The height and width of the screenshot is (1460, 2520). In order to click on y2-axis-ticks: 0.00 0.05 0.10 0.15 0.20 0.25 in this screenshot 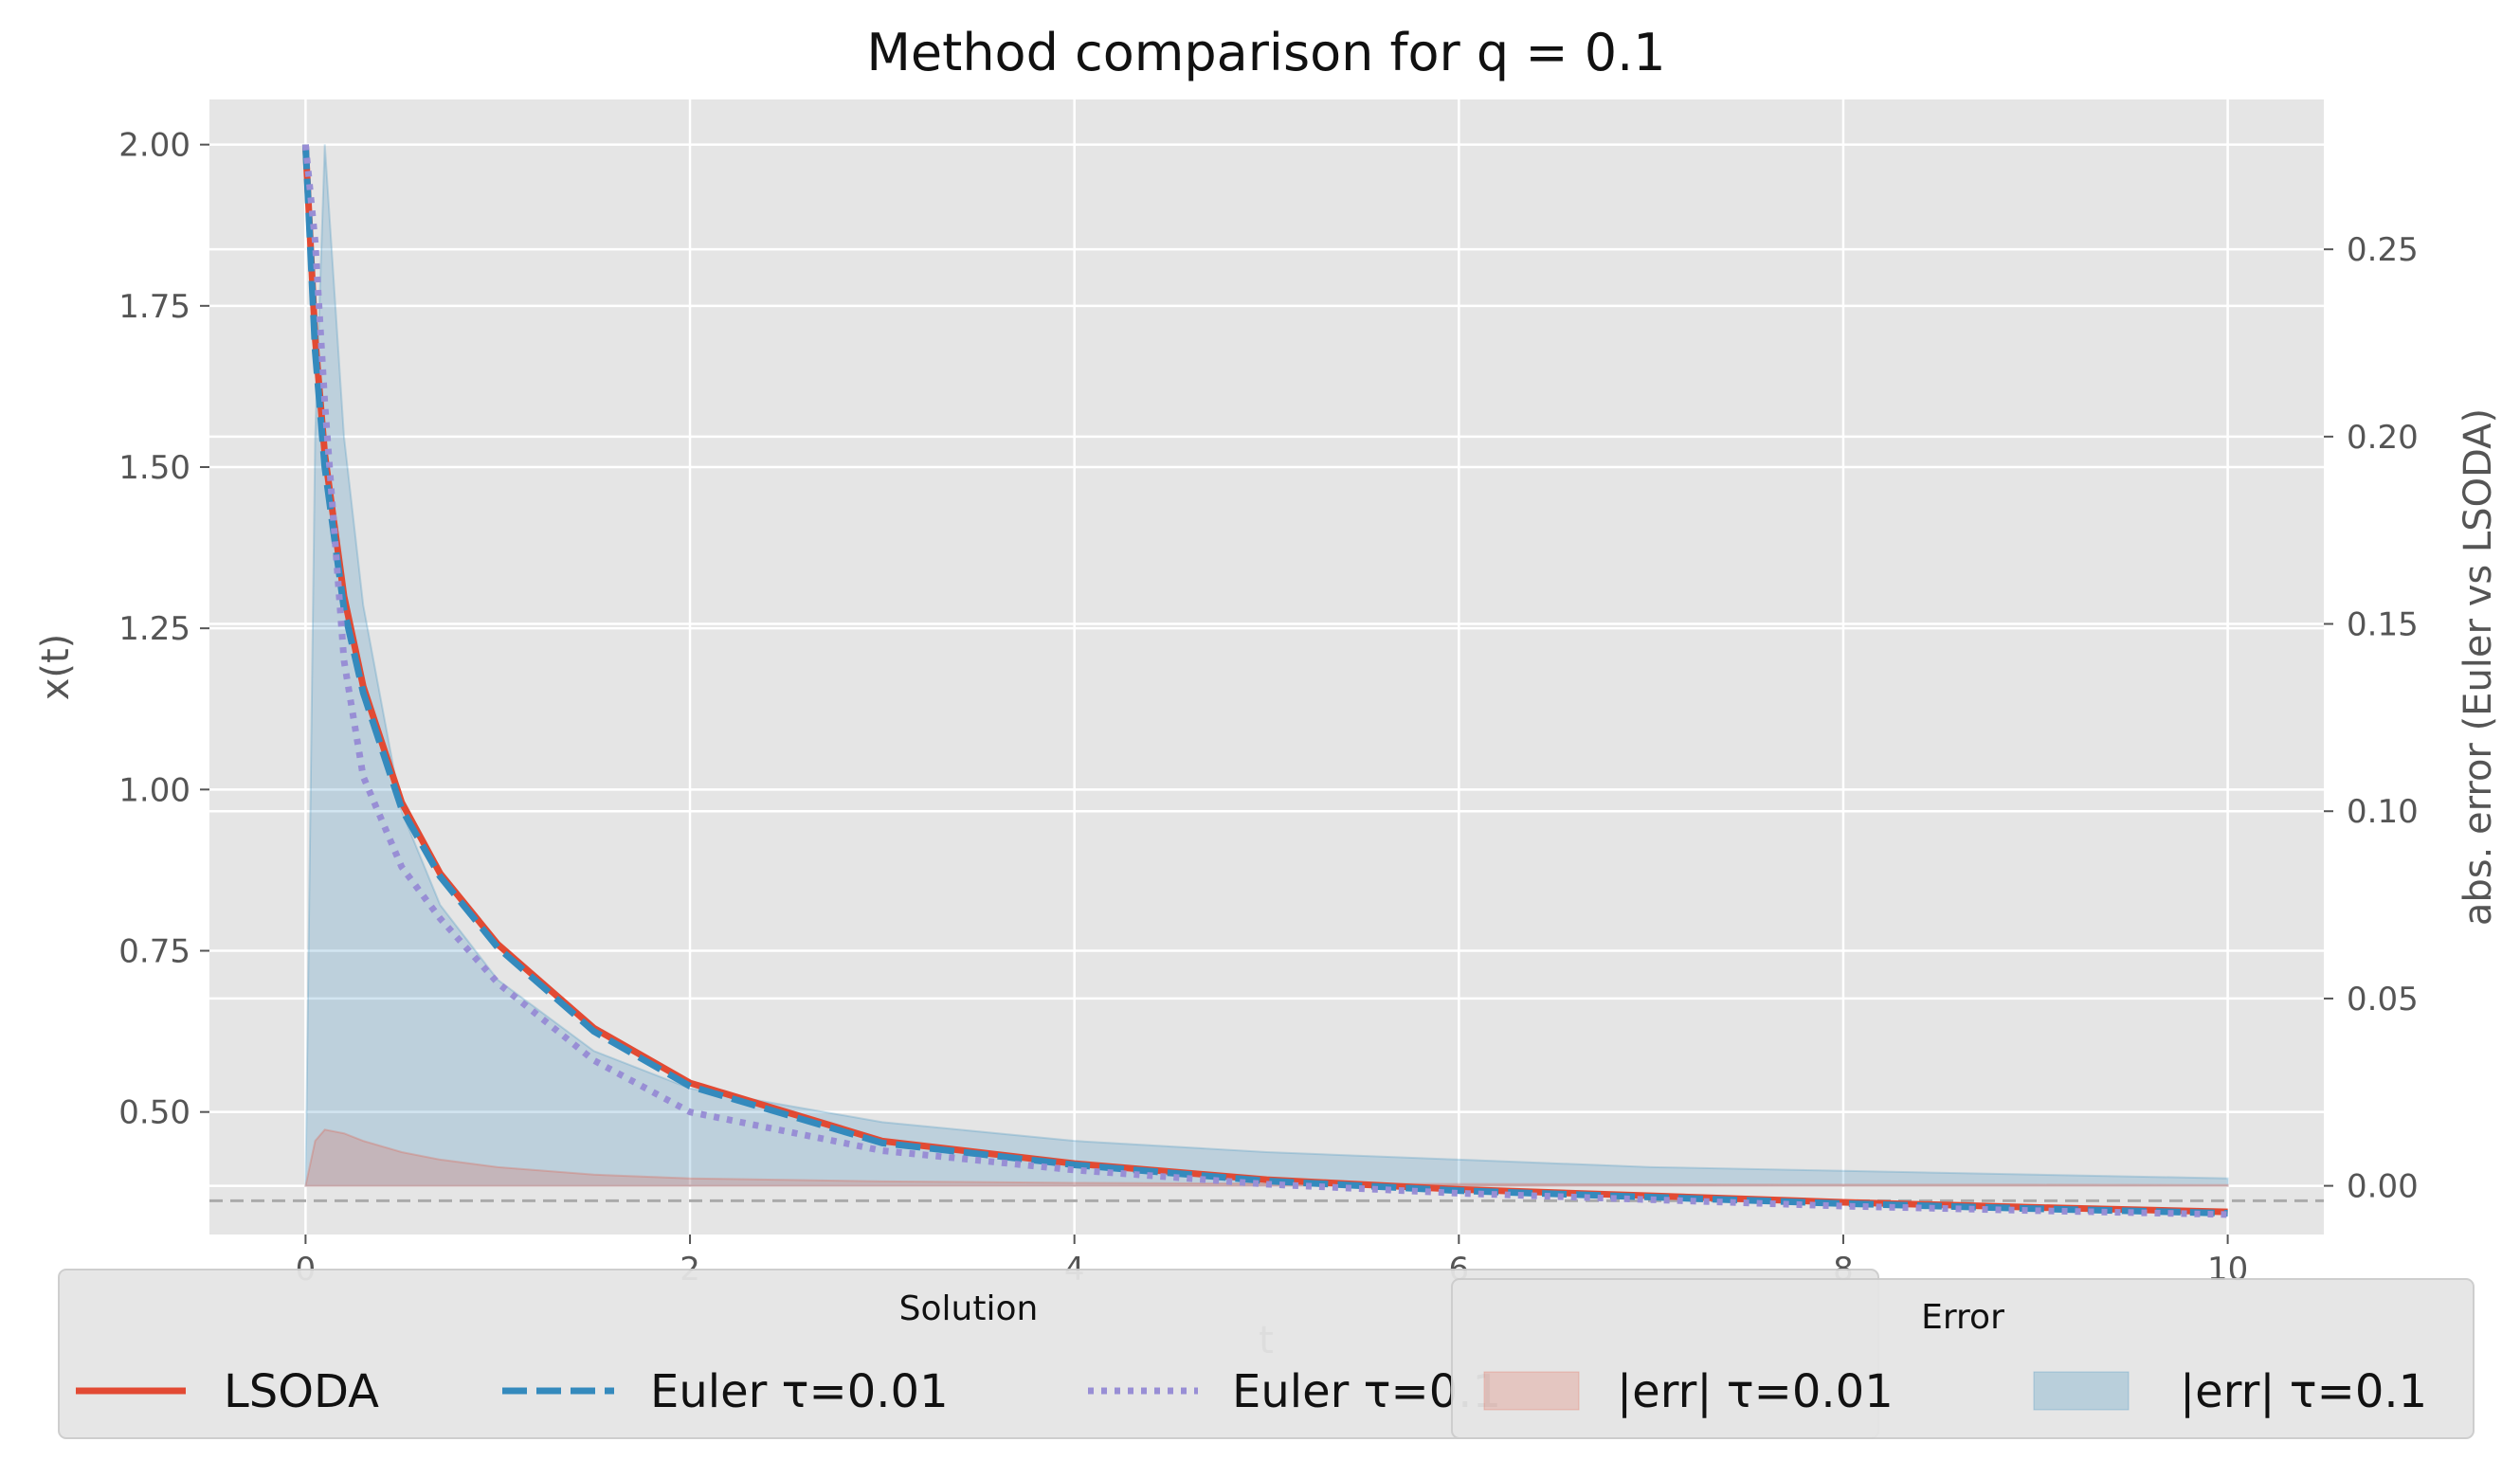, I will do `click(2371, 718)`.